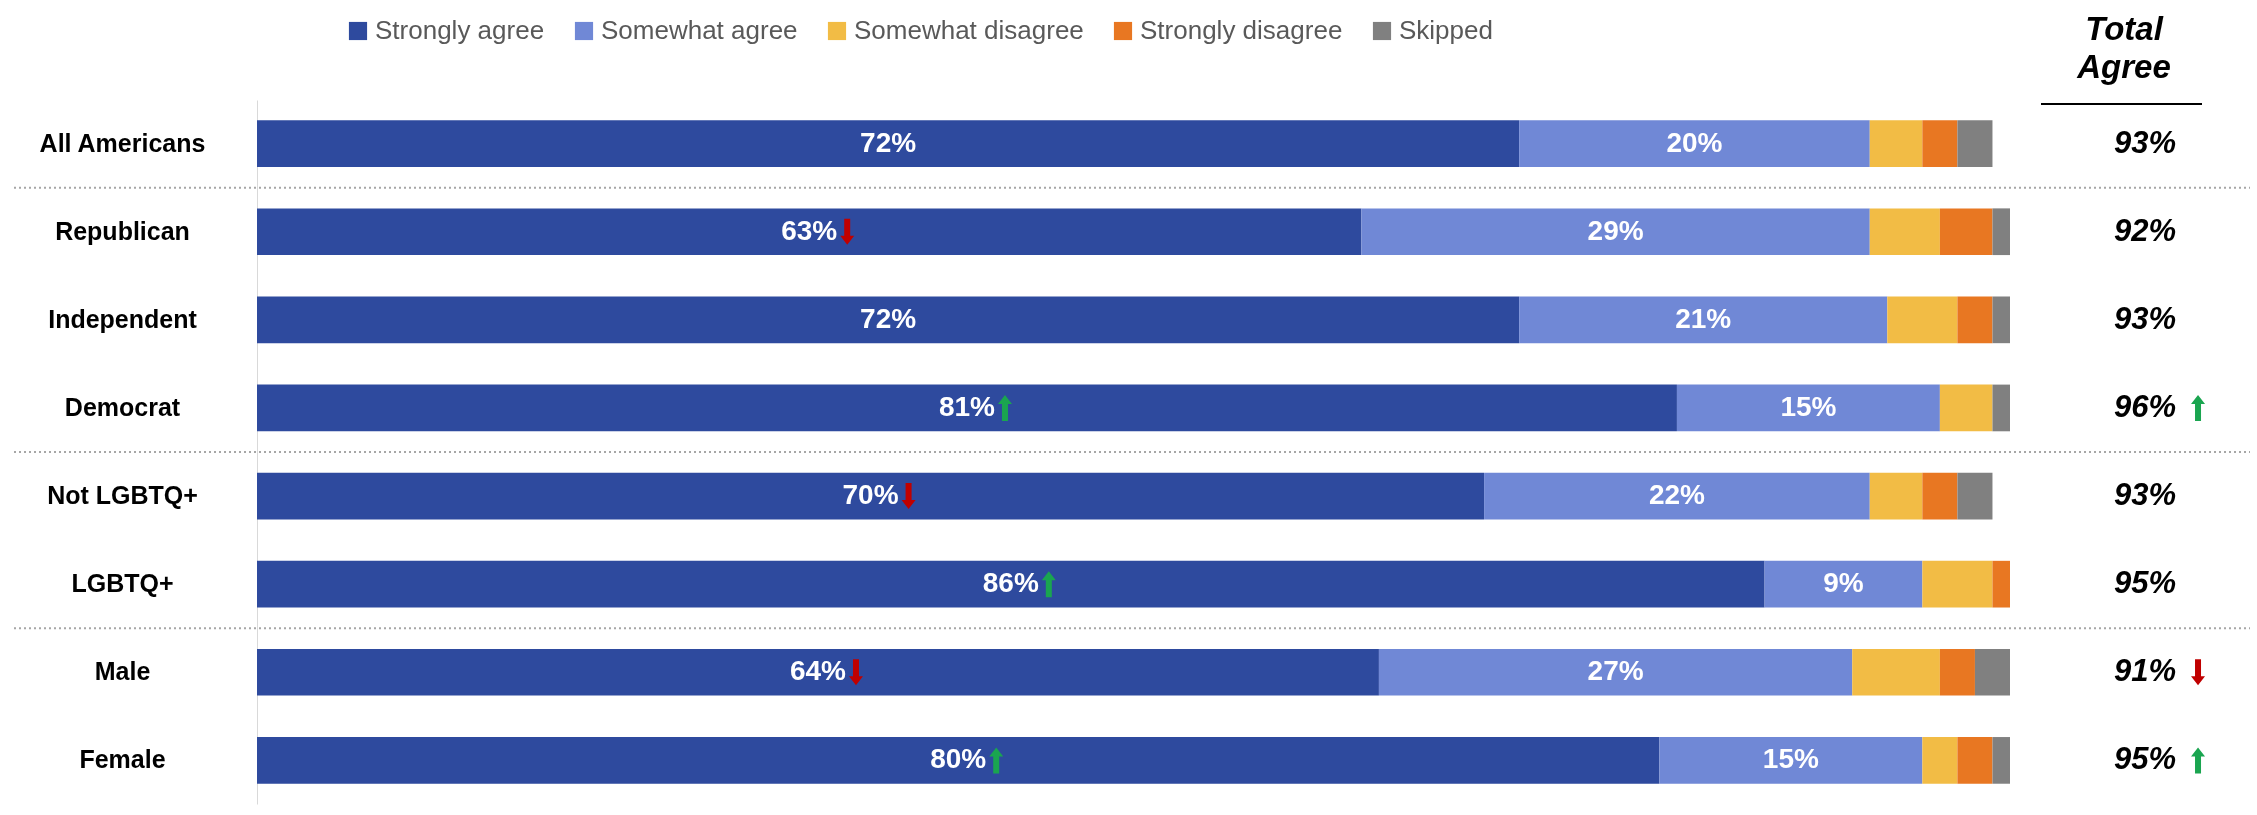 Image resolution: width=2257 pixels, height=815 pixels. I want to click on y-tick-label: Male, so click(122, 671).